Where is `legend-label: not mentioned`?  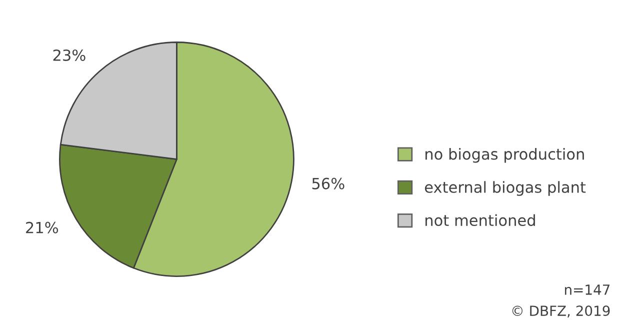 legend-label: not mentioned is located at coordinates (480, 220).